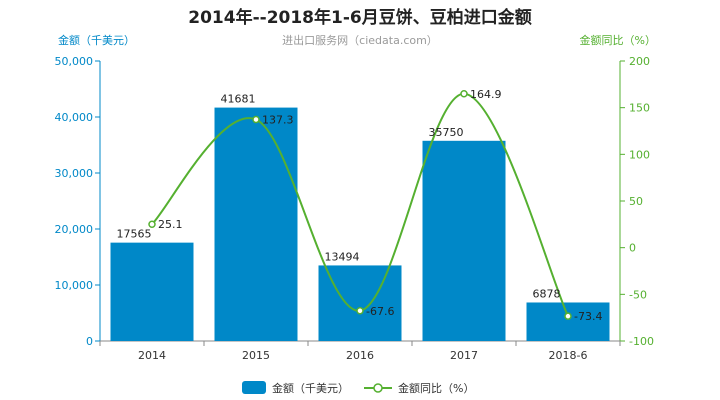  I want to click on y-right-tick-label: -100, so click(641, 341).